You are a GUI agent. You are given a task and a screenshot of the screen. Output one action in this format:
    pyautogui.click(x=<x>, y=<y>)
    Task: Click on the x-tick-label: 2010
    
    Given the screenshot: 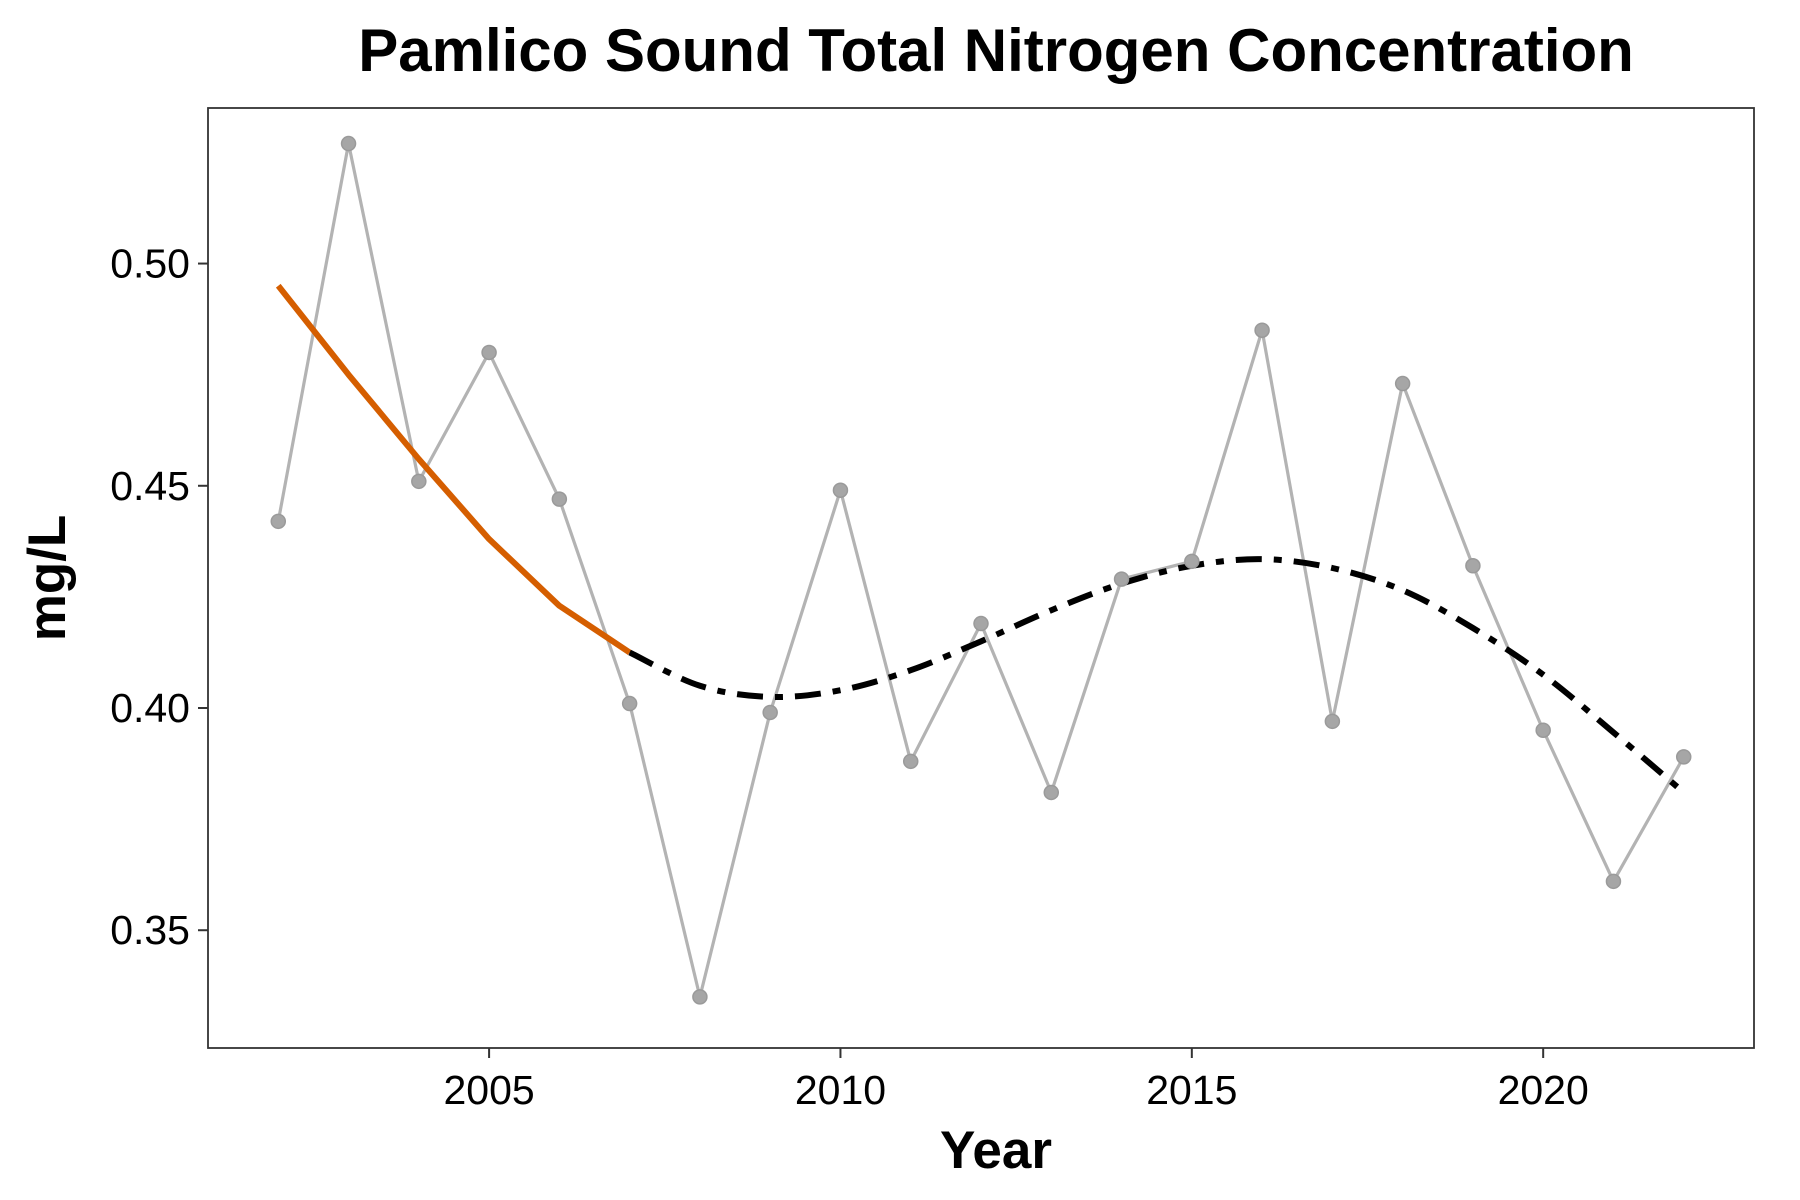 What is the action you would take?
    pyautogui.click(x=840, y=1090)
    